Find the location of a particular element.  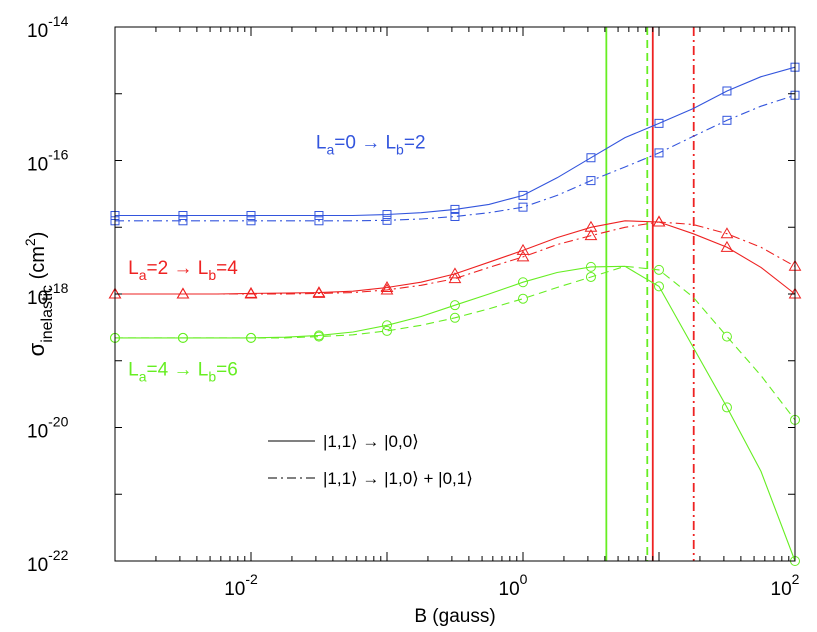

y-axis-label-unit: (cm is located at coordinates (38, 265).